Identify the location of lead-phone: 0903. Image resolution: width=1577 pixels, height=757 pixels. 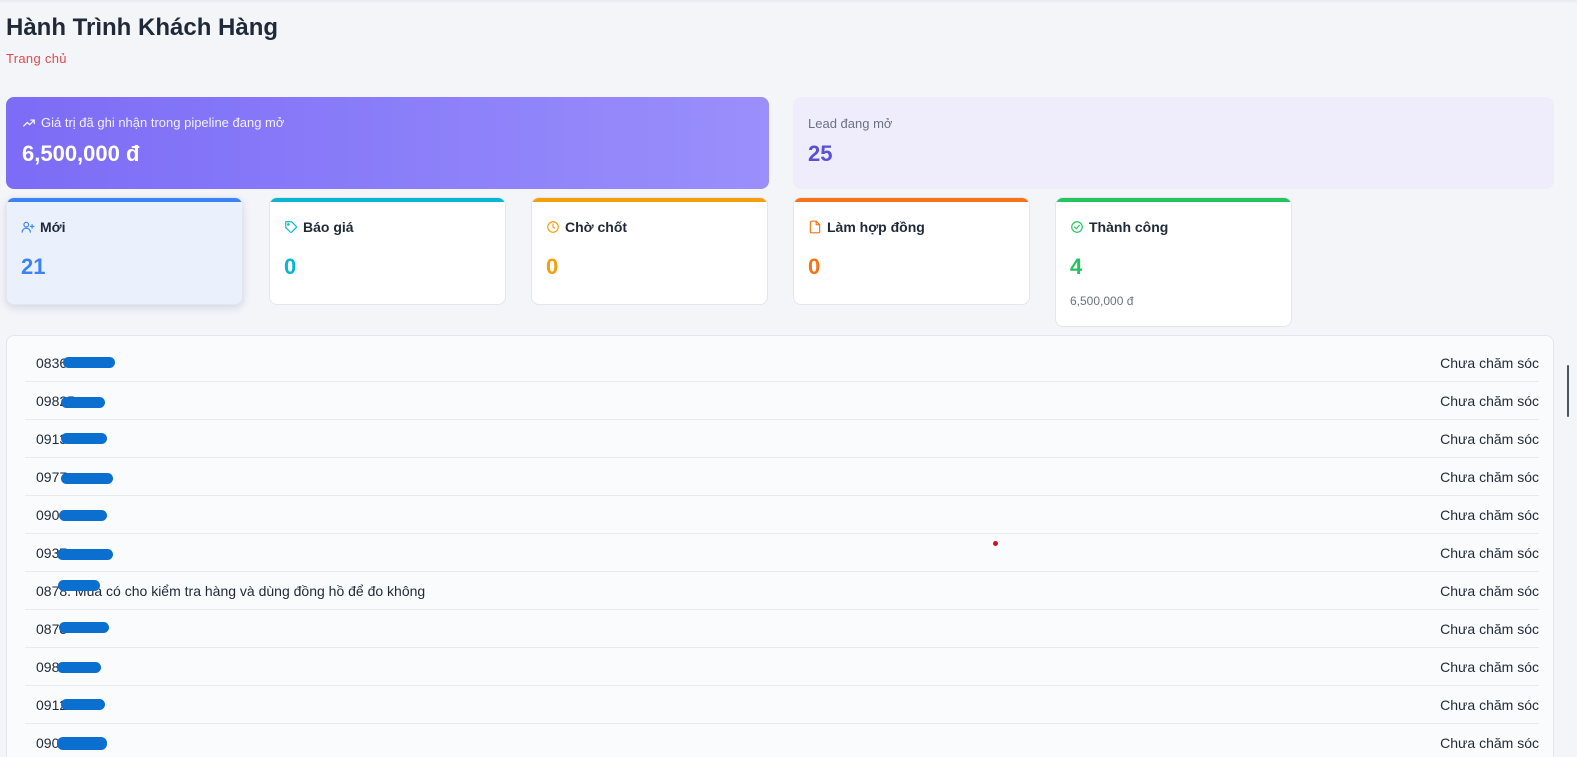
(66, 743).